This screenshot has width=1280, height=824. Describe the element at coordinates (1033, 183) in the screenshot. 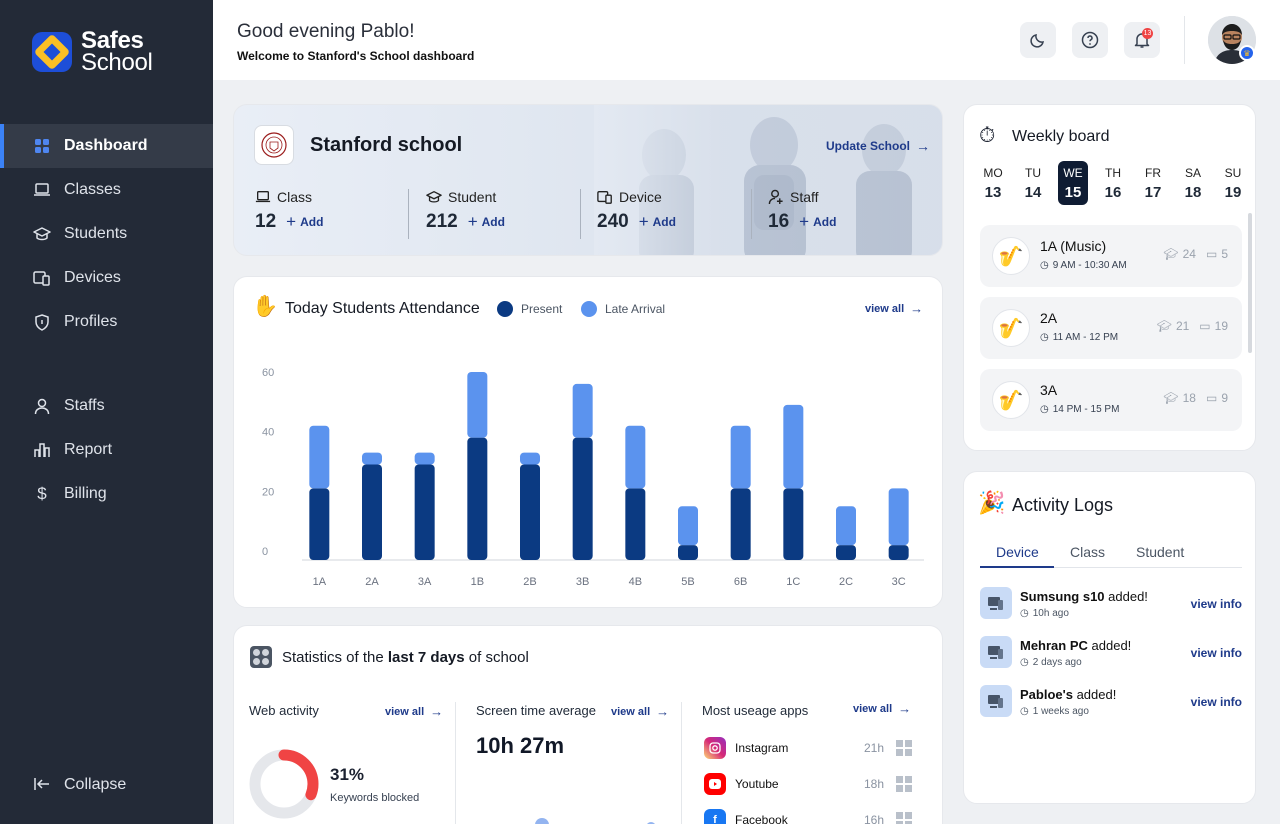

I see `day-tu: TU 14` at that location.